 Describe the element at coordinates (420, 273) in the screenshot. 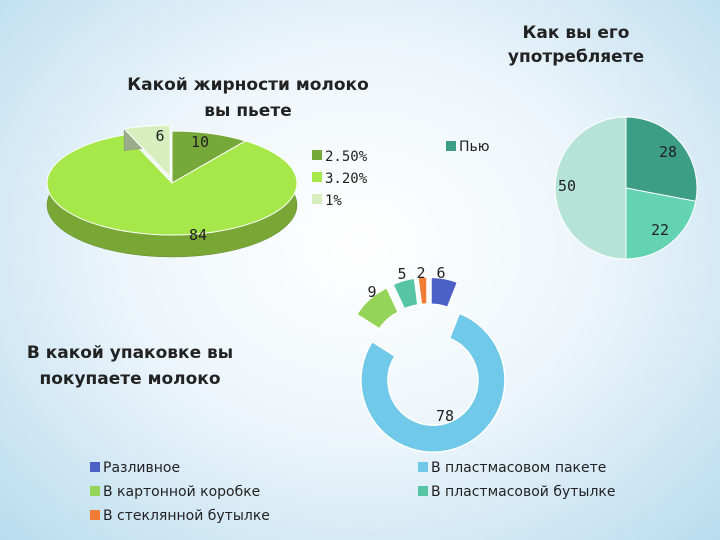

I see `pack-data-label-4: 2` at that location.